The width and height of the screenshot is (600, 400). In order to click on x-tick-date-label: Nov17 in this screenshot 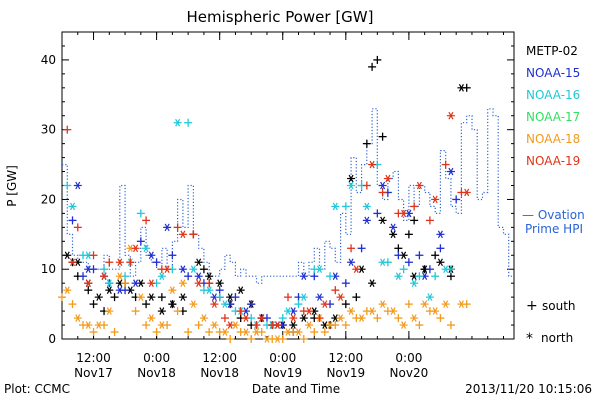, I will do `click(93, 373)`.